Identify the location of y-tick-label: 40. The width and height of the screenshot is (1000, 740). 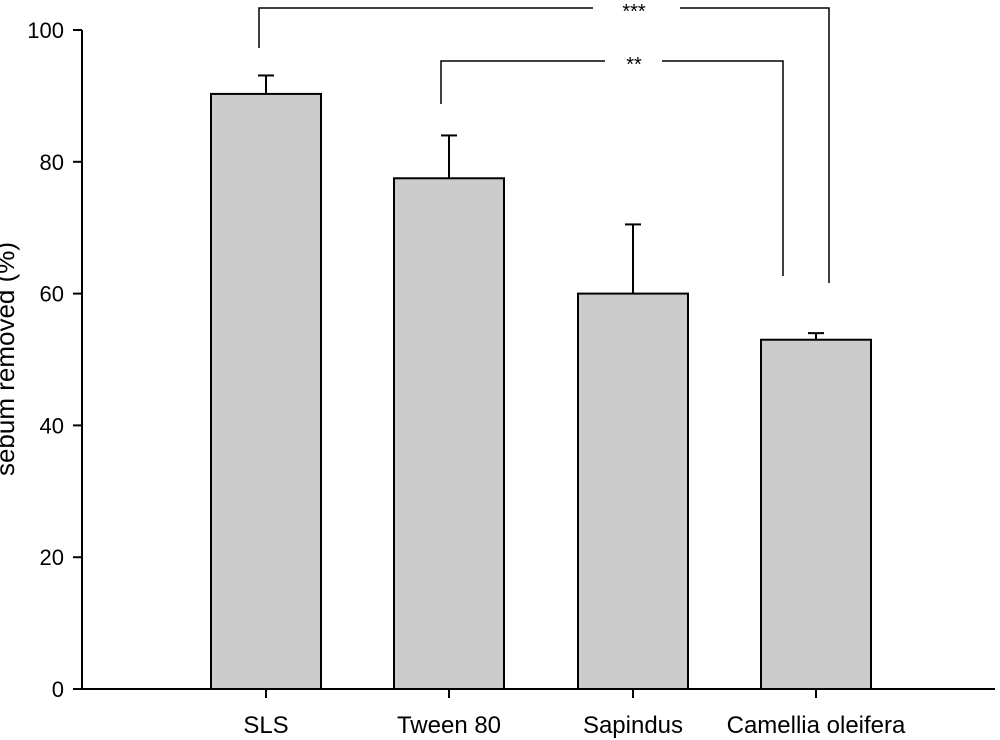
(52, 425).